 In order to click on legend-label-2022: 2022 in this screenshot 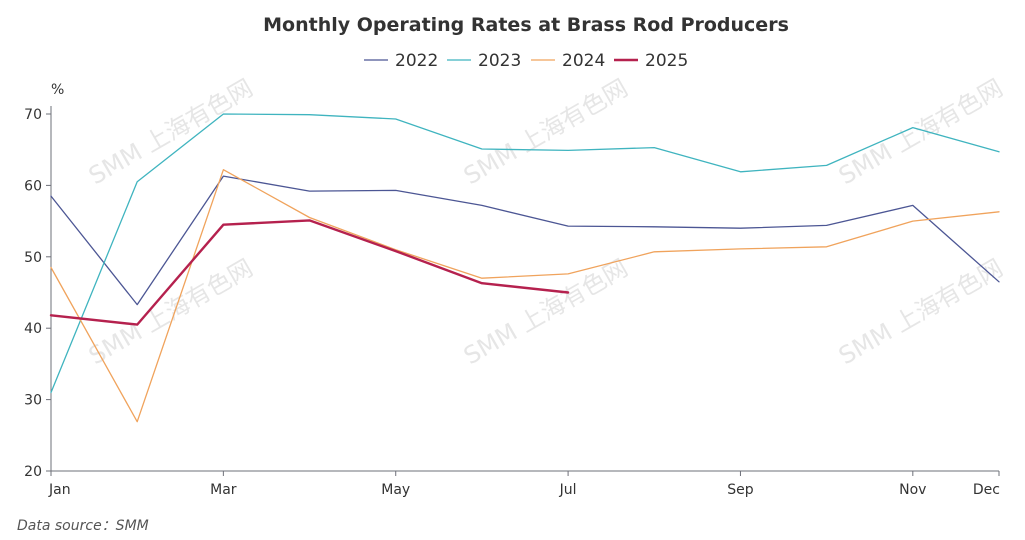, I will do `click(416, 61)`.